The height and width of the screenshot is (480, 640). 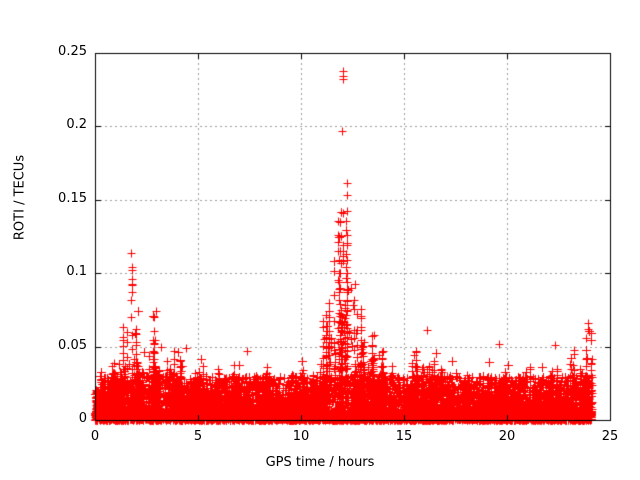 What do you see at coordinates (404, 436) in the screenshot?
I see `x-tick-label: 15` at bounding box center [404, 436].